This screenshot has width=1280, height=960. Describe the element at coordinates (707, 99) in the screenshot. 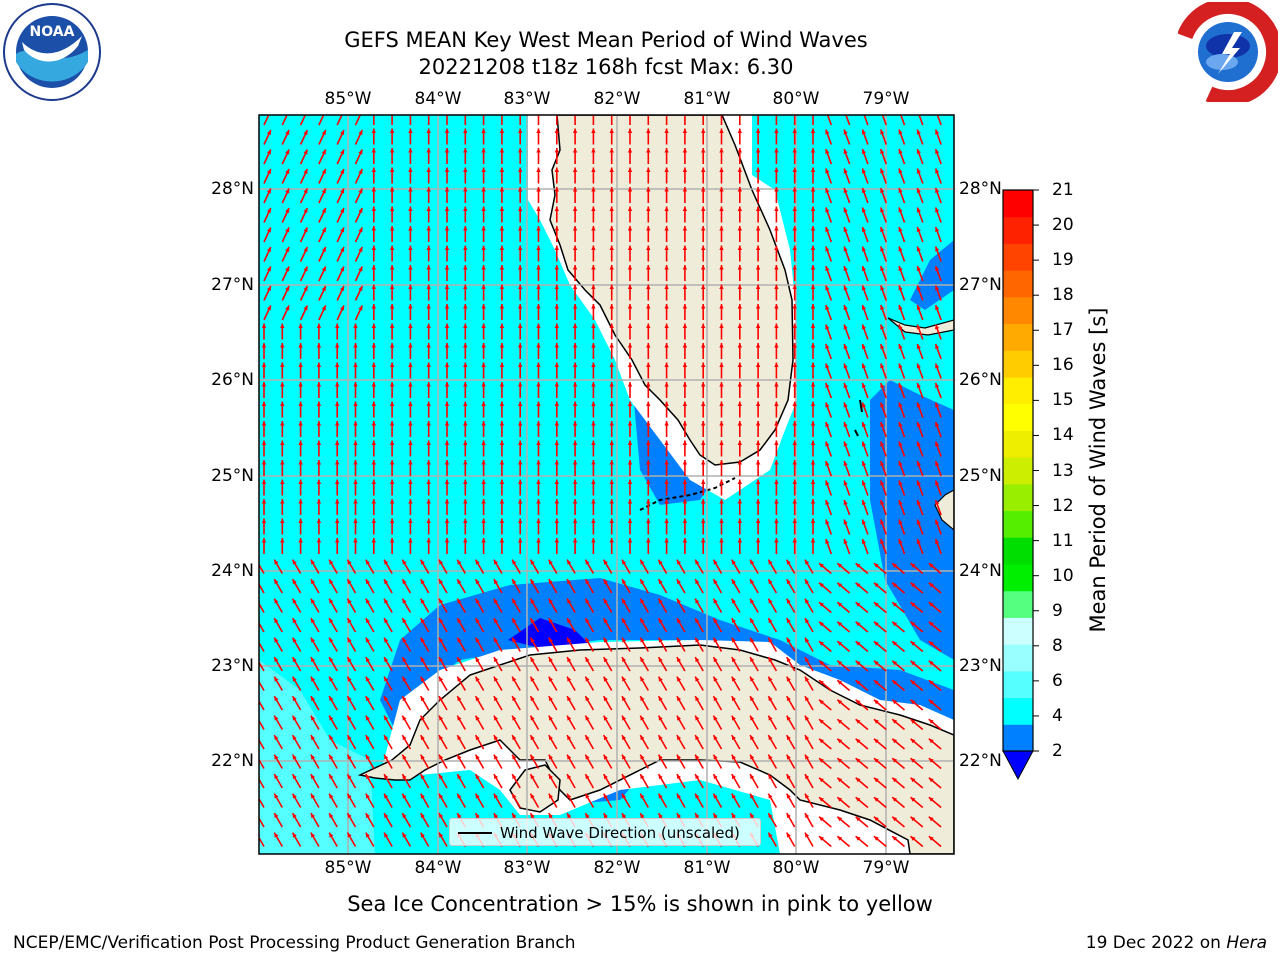

I see `lon-tick-label-top: 81°W` at that location.